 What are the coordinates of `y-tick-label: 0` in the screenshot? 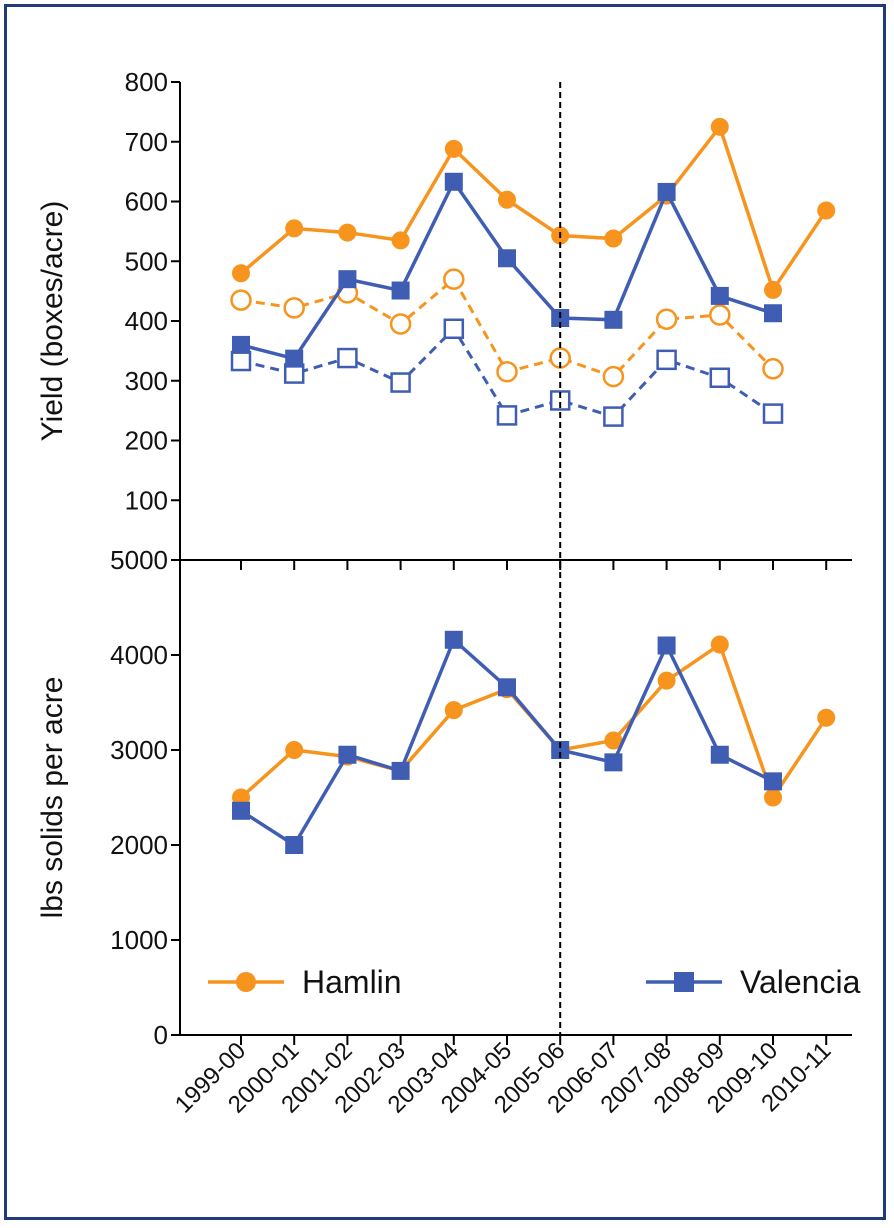 It's located at (161, 1035).